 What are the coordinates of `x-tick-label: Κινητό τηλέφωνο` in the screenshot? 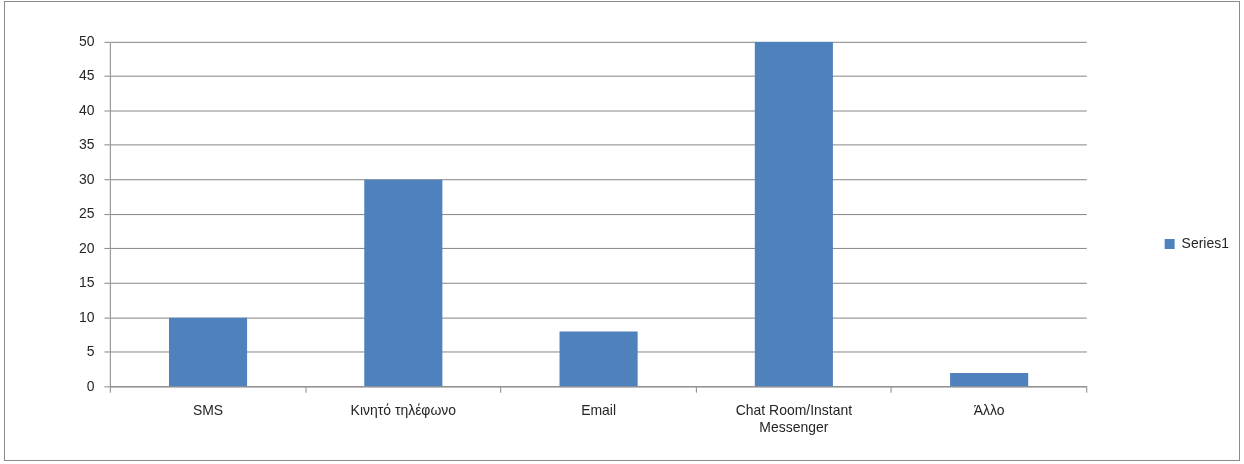 It's located at (403, 409).